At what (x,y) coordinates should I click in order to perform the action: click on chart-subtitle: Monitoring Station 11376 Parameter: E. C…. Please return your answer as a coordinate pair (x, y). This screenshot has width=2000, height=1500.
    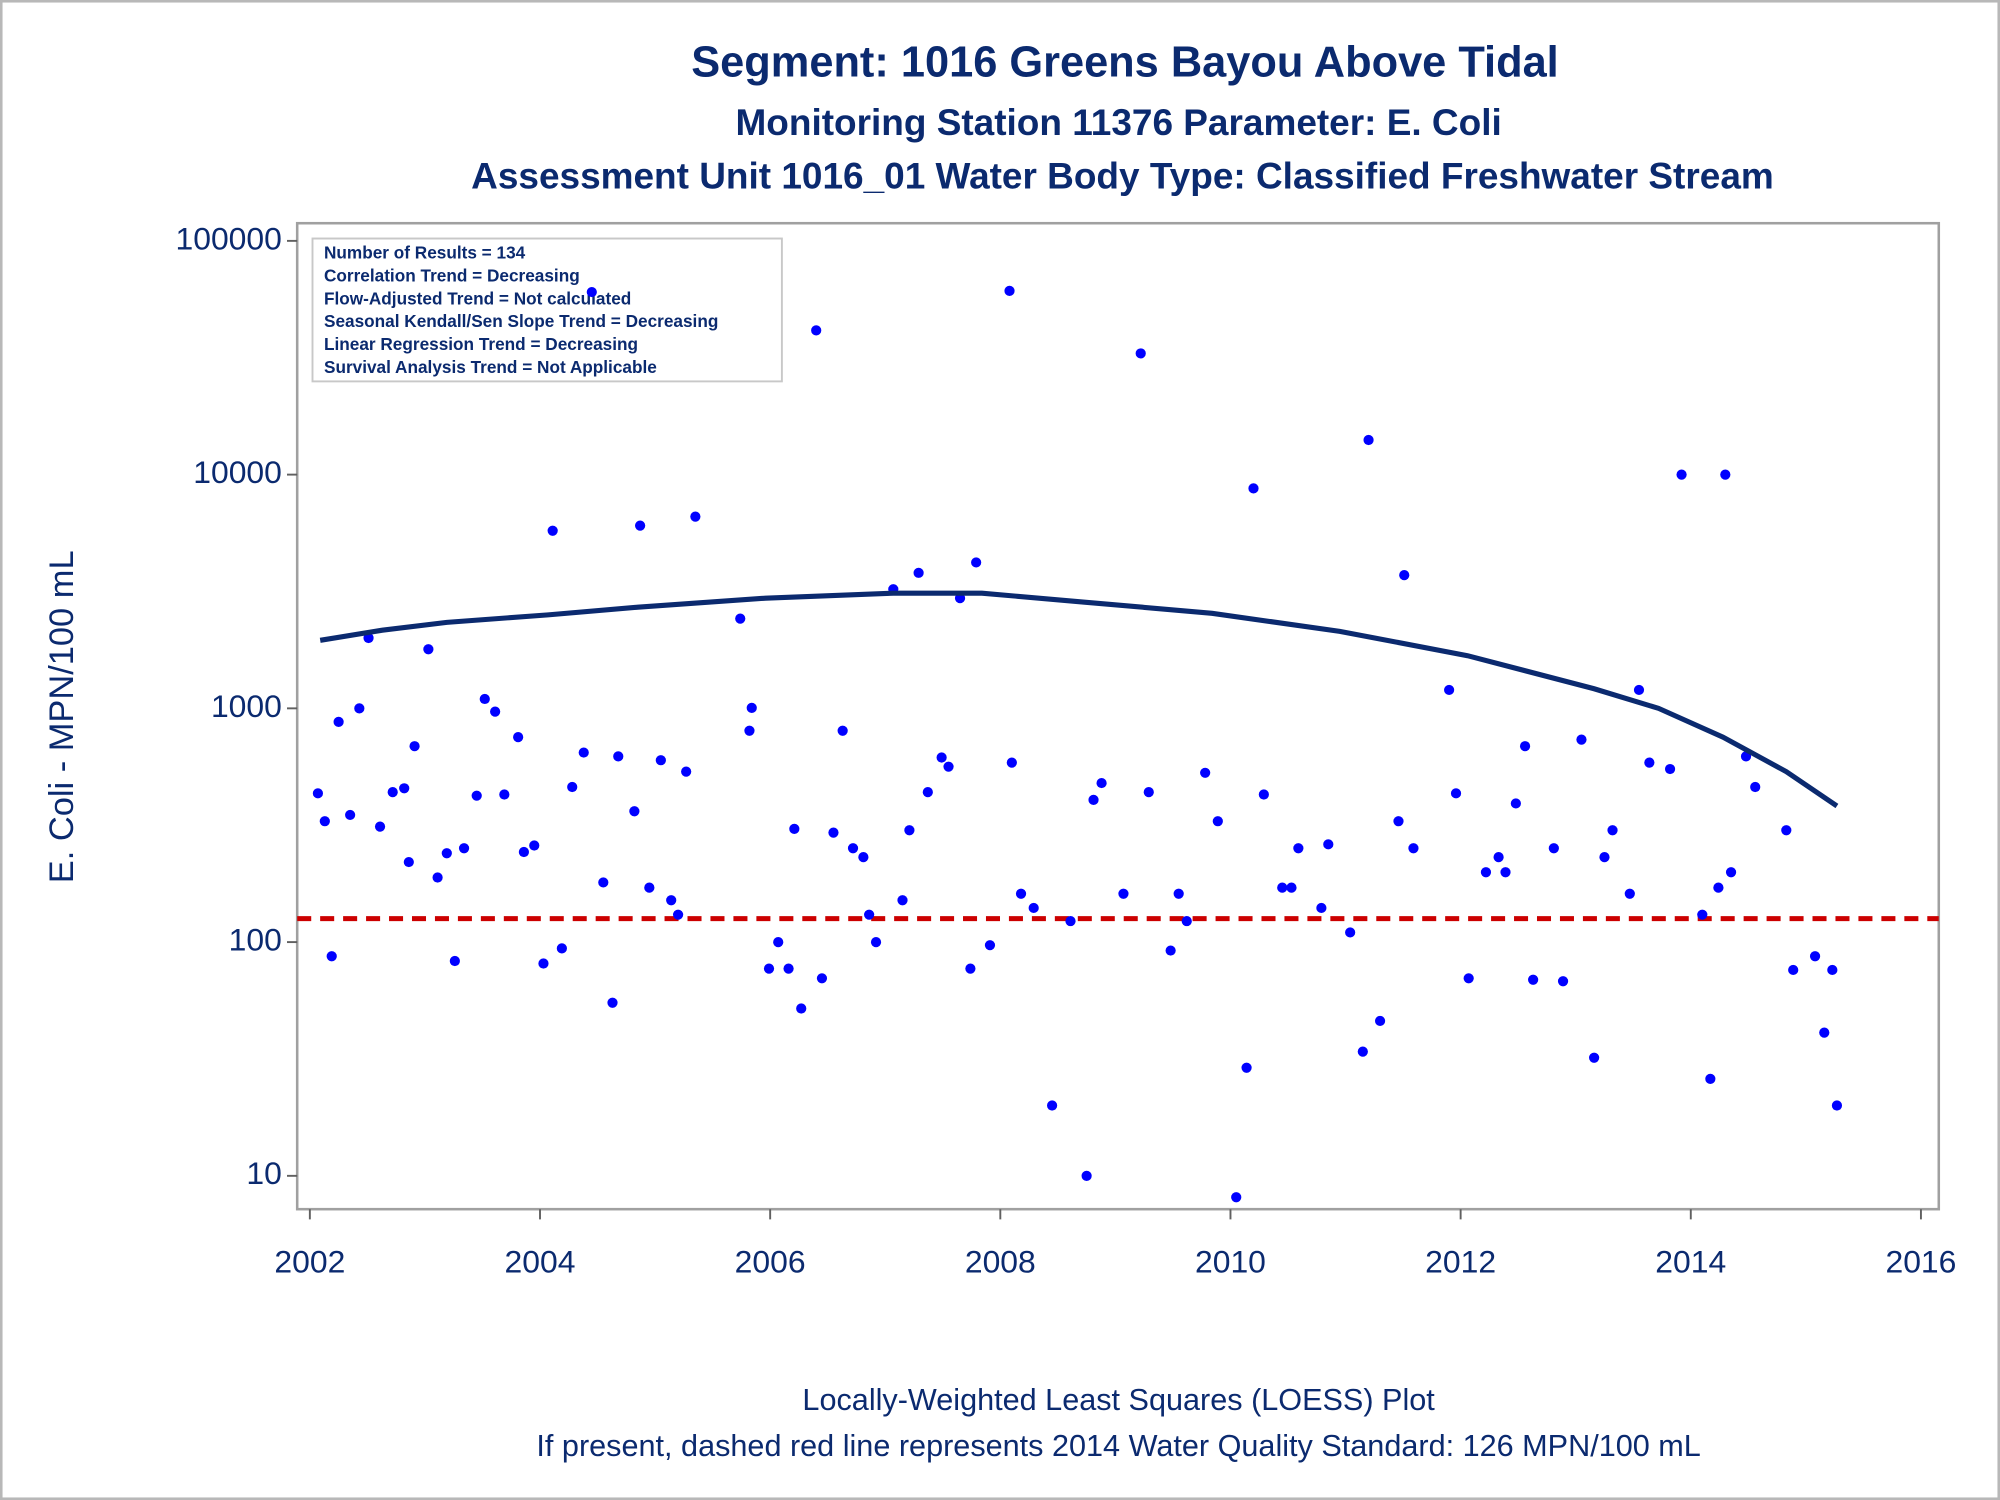
    Looking at the image, I should click on (1118, 122).